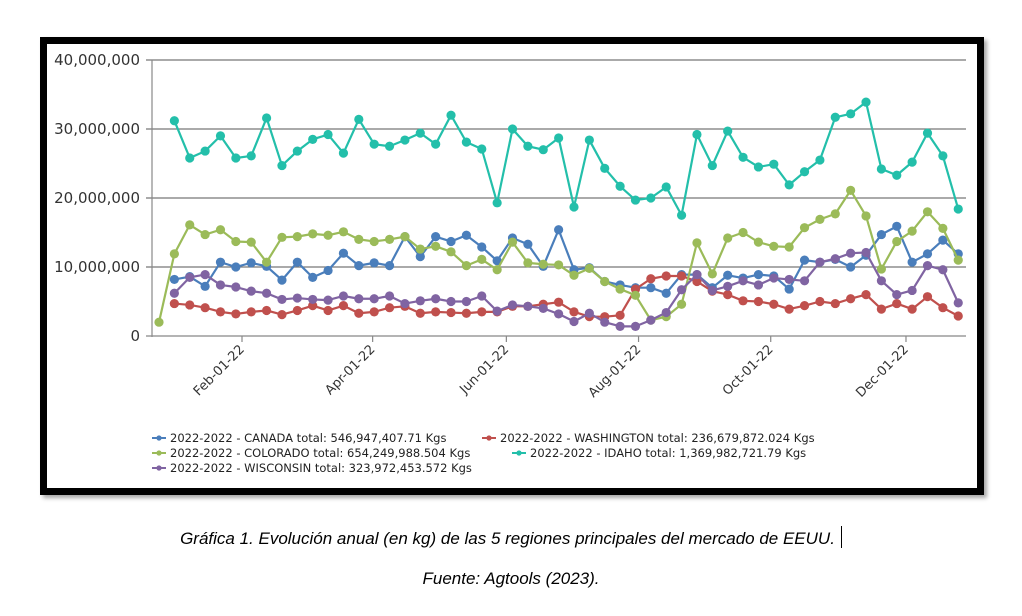  What do you see at coordinates (351, 370) in the screenshot?
I see `x-tick-label: Apr-01-22` at bounding box center [351, 370].